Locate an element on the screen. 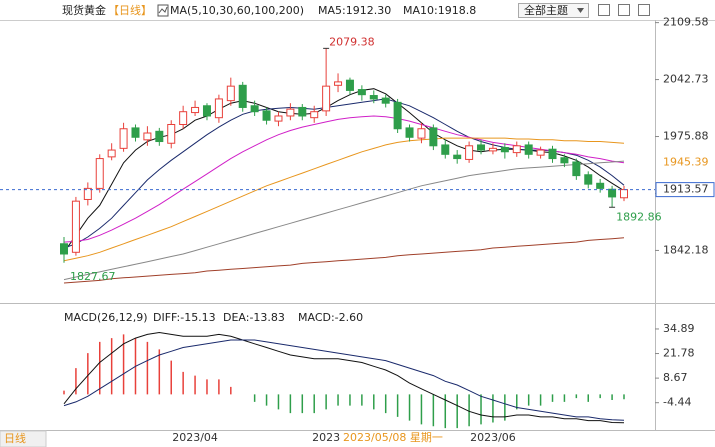 This screenshot has width=715, height=447. price-tag: 1945.39 is located at coordinates (686, 162).